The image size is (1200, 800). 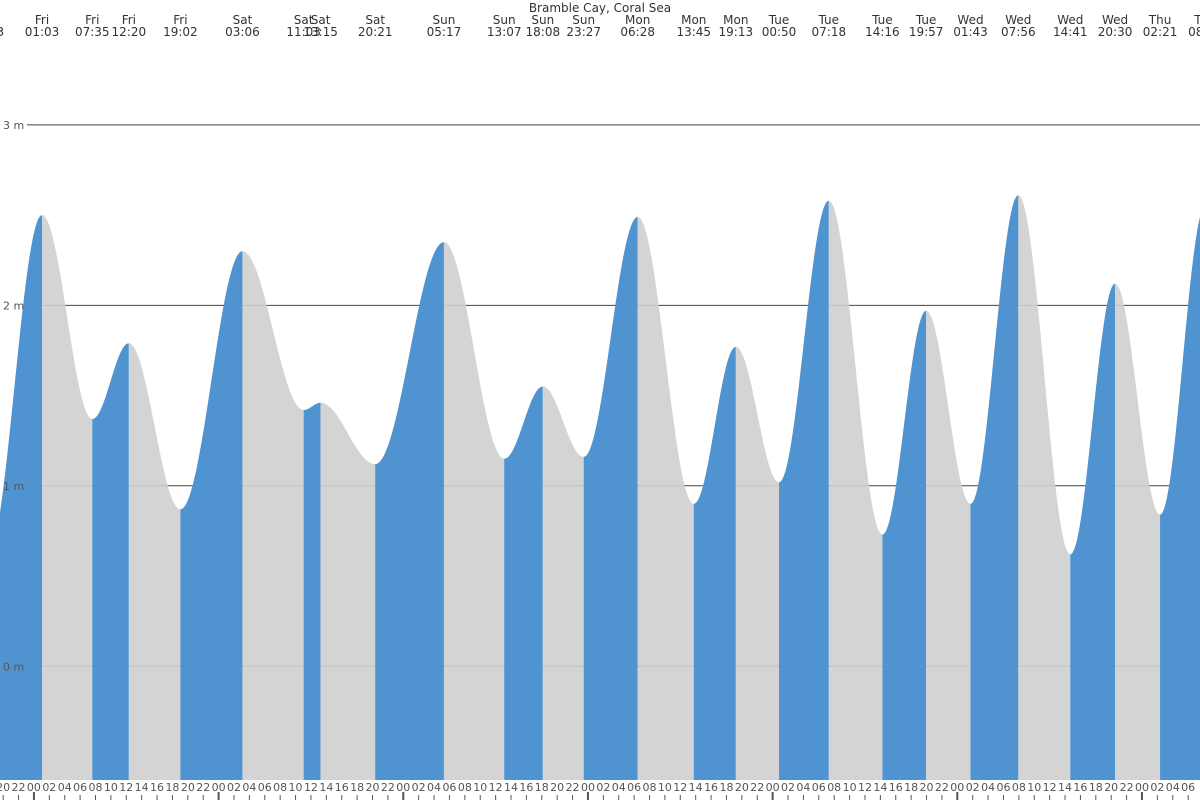 What do you see at coordinates (1018, 32) in the screenshot?
I see `extreme-time: 07:56` at bounding box center [1018, 32].